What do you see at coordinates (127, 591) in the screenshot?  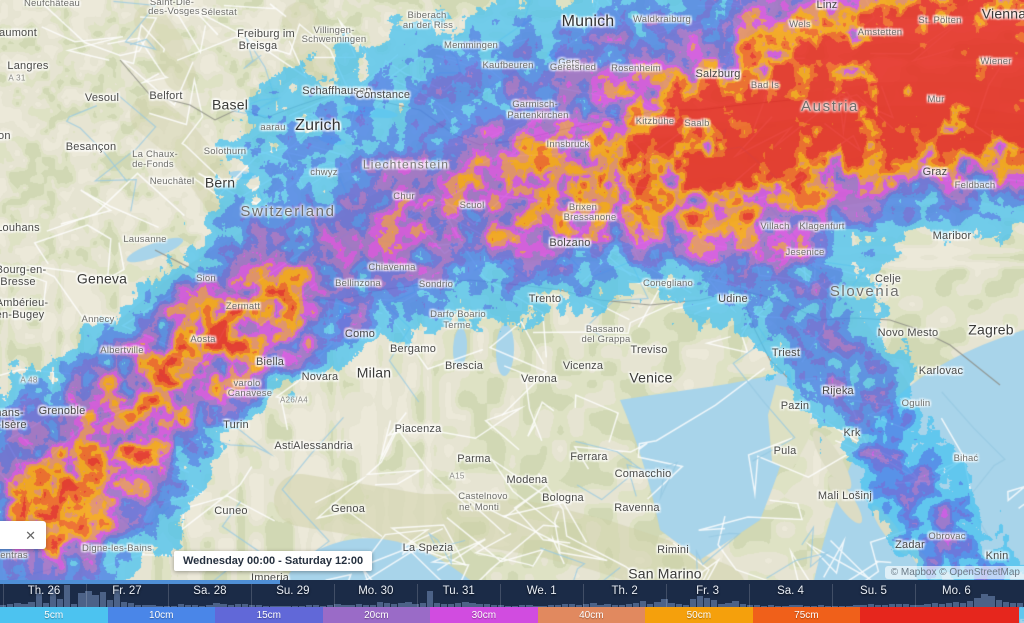 I see `timeline-day-fr-27: Fr. 27` at bounding box center [127, 591].